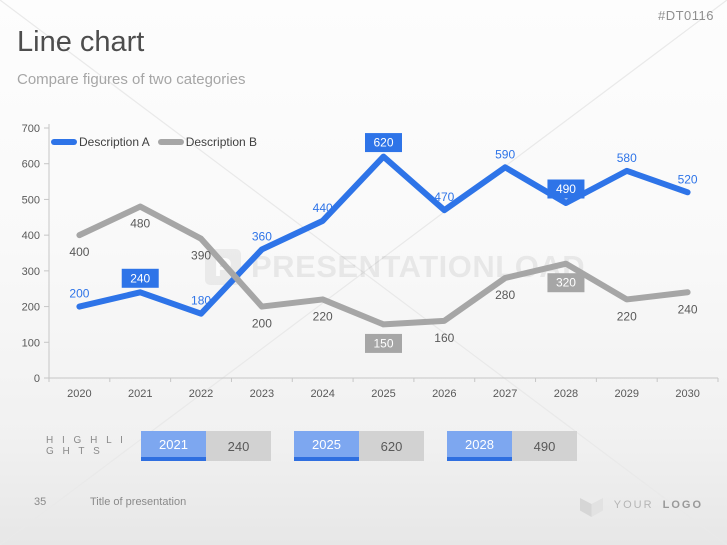  What do you see at coordinates (31, 129) in the screenshot?
I see `y-axis-tick-label: 700` at bounding box center [31, 129].